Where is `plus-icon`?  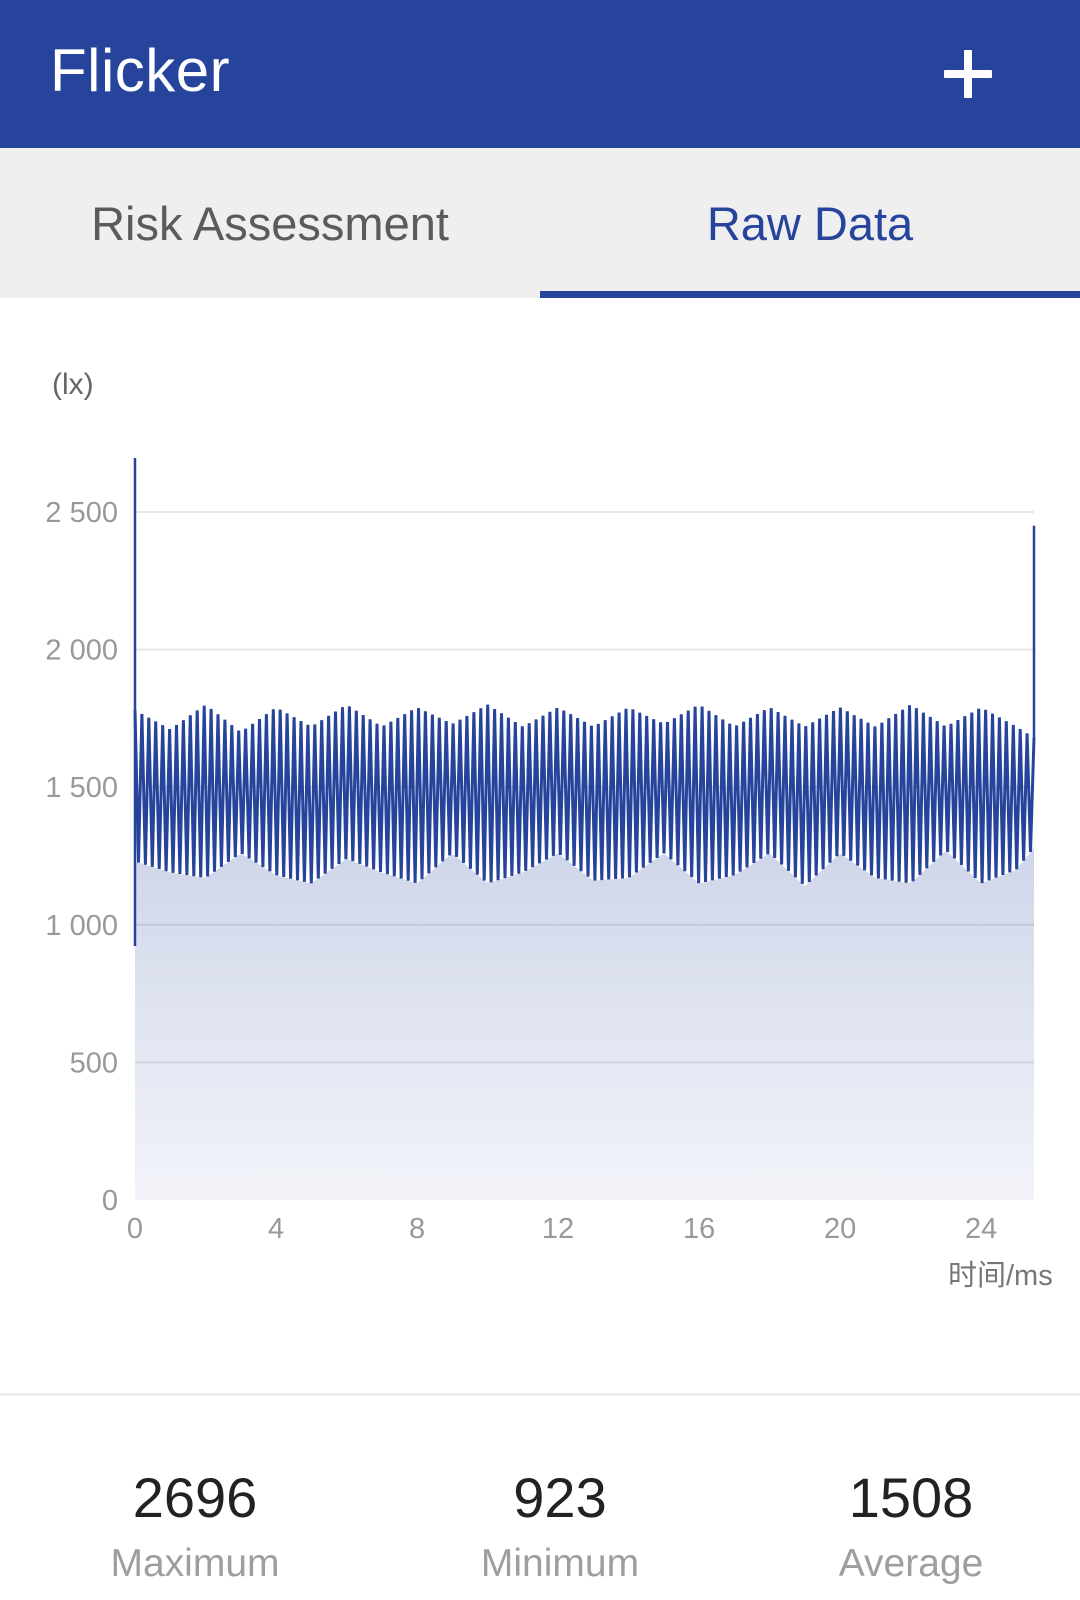
plus-icon is located at coordinates (968, 74).